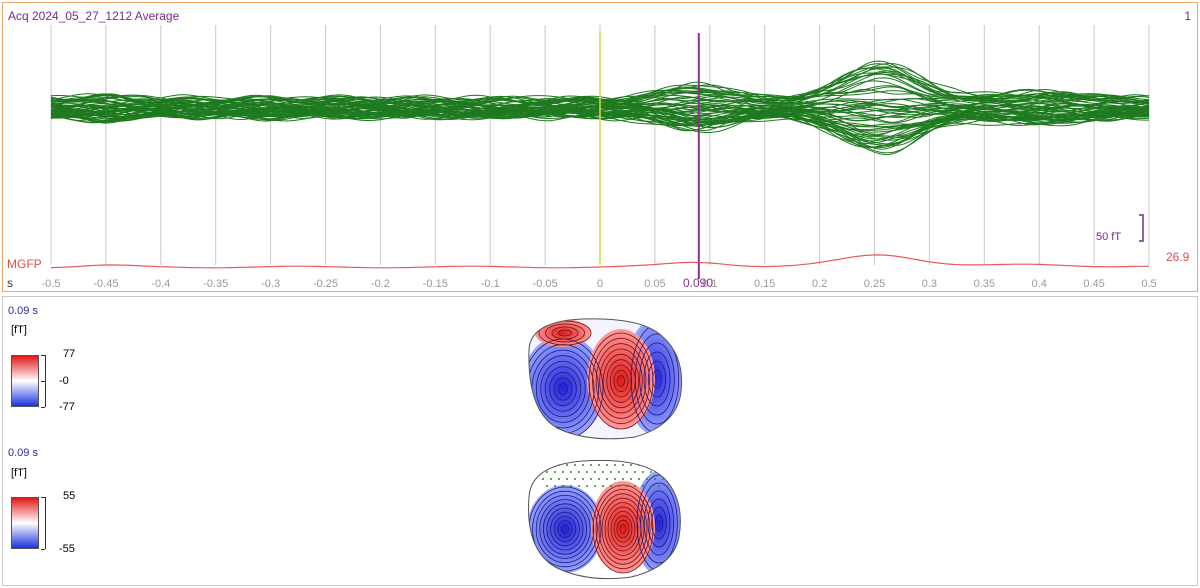  I want to click on time-tick-label: -0.1, so click(490, 284).